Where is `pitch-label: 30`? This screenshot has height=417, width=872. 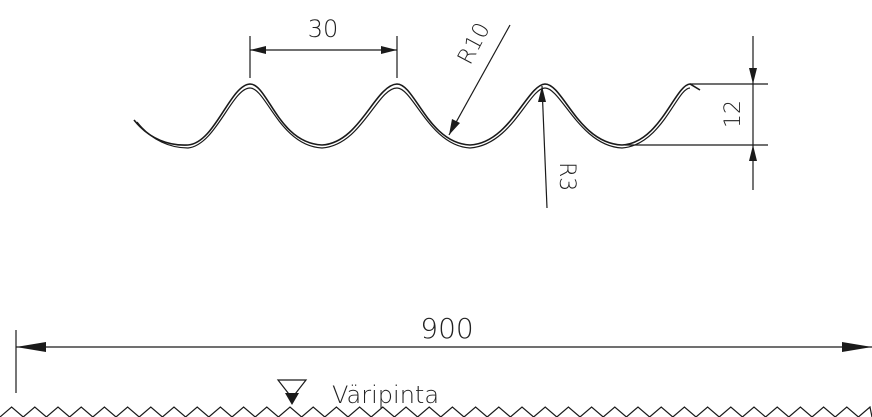 pitch-label: 30 is located at coordinates (323, 29).